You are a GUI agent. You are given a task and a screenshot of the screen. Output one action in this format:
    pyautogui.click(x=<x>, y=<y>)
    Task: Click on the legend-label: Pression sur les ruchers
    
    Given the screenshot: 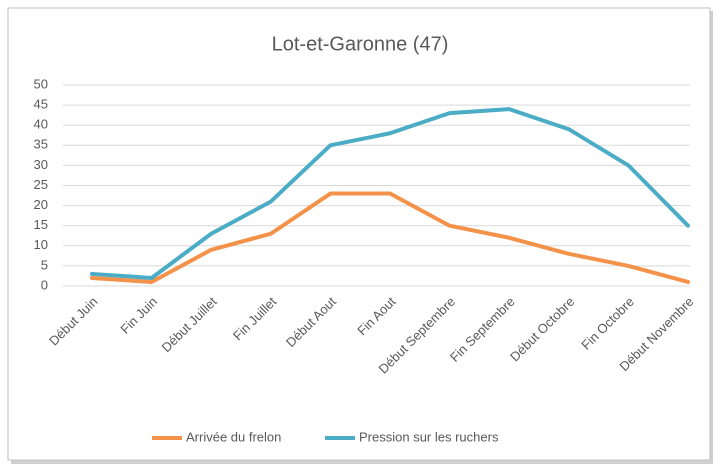 What is the action you would take?
    pyautogui.click(x=429, y=436)
    